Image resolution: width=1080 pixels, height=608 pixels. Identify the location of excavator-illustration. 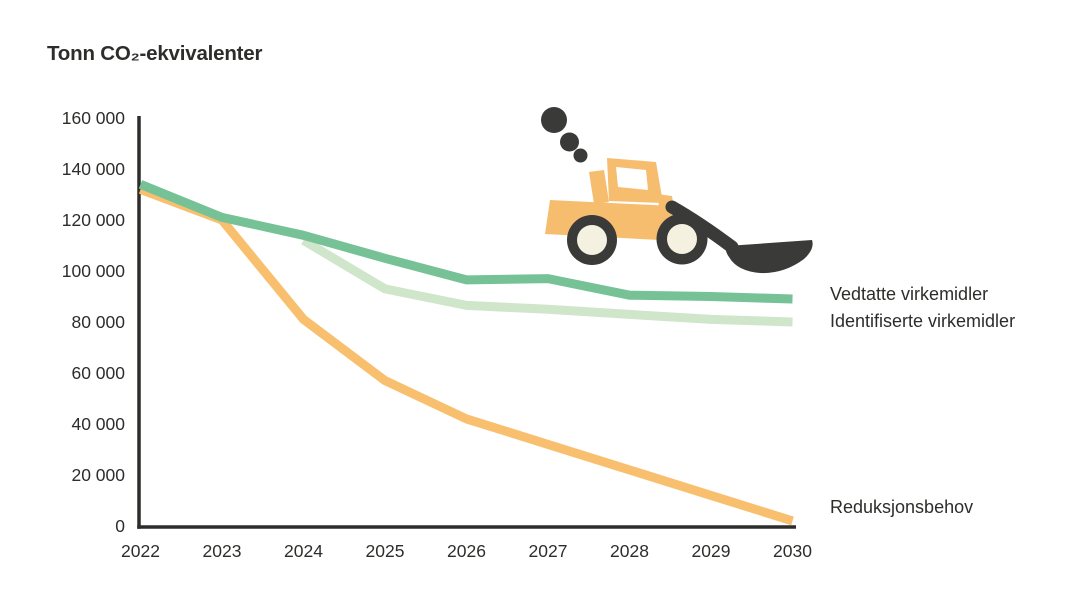
(677, 190).